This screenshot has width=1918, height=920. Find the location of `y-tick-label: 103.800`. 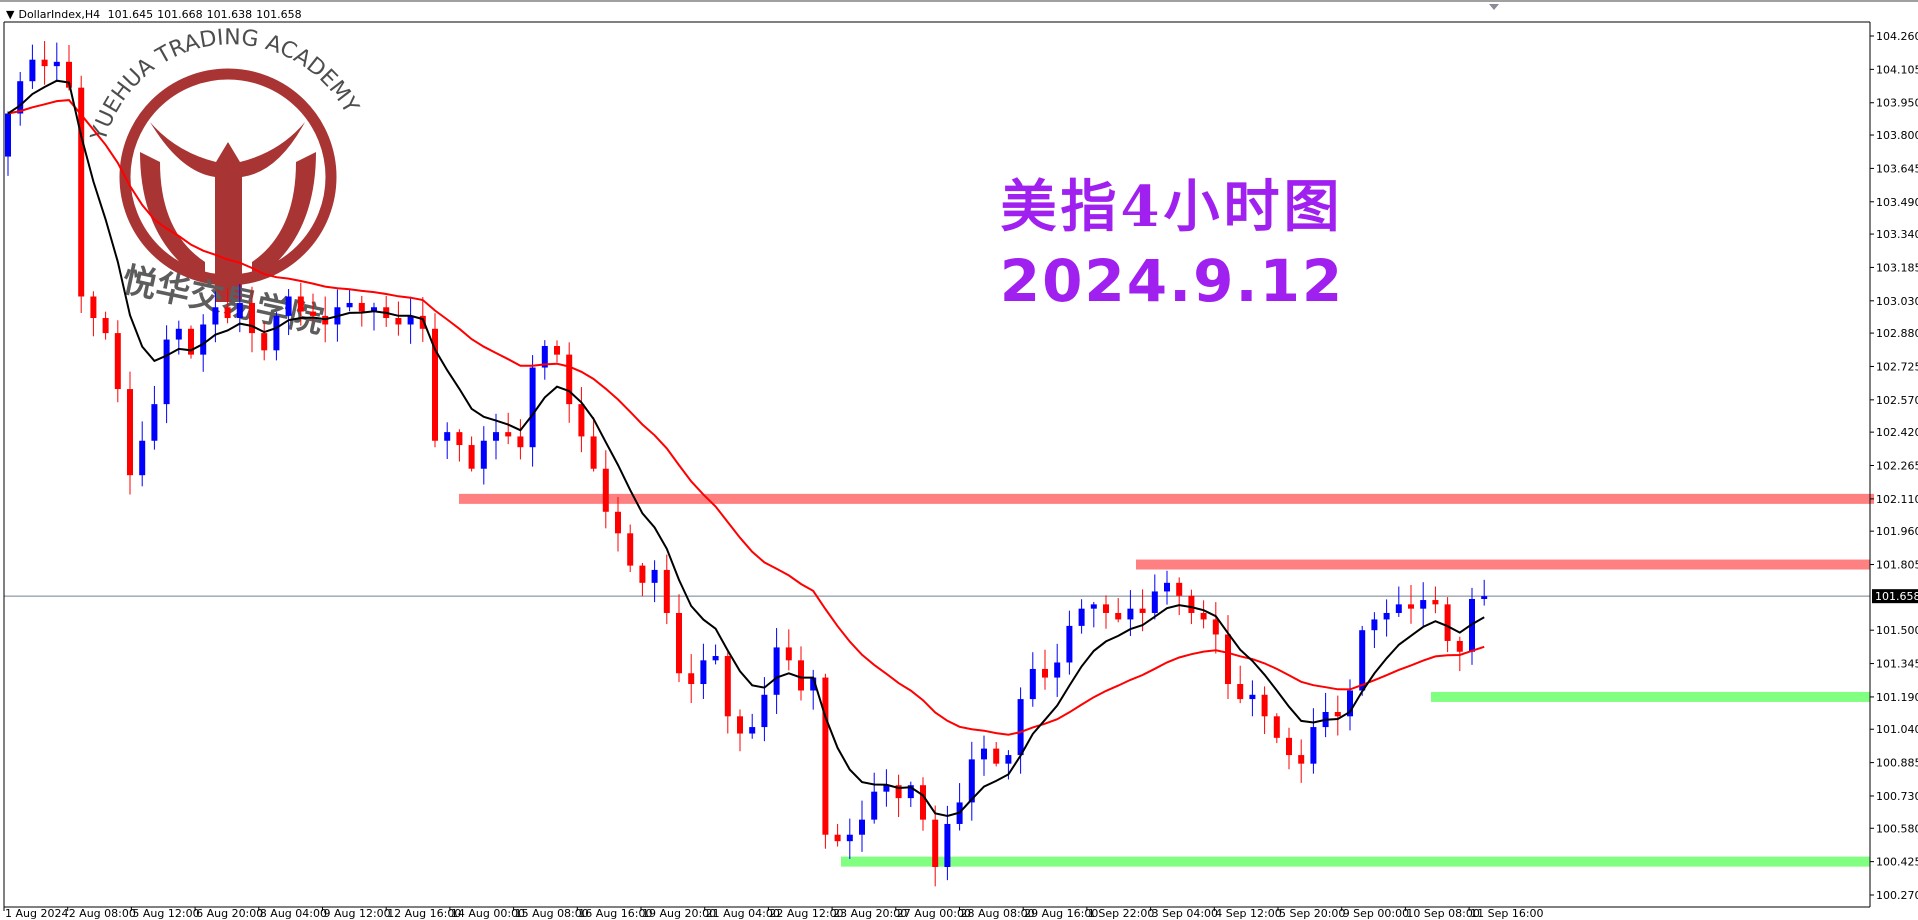

y-tick-label: 103.800 is located at coordinates (1897, 135).